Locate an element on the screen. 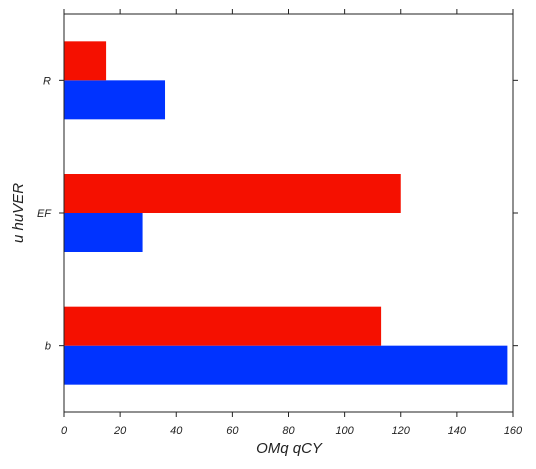  x-tick-label: 0 is located at coordinates (64, 431).